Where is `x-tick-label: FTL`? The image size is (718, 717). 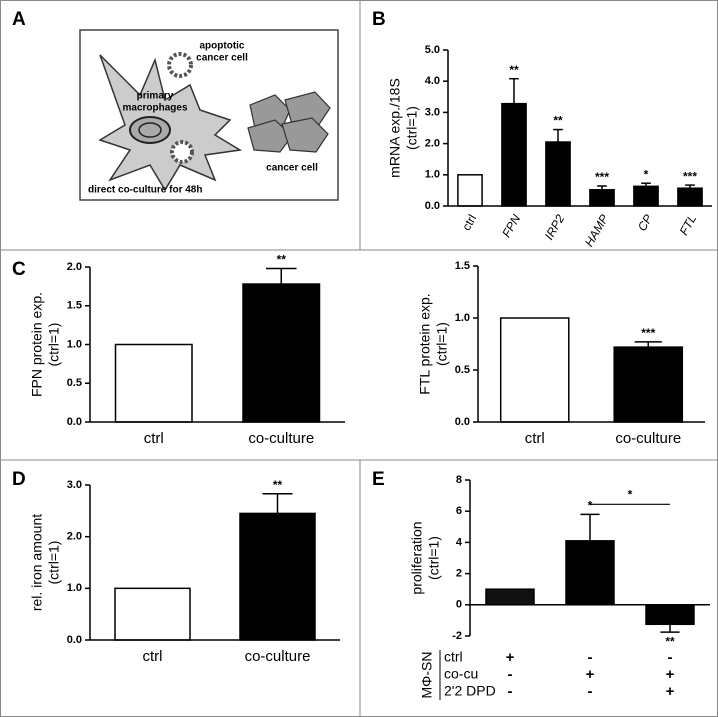 x-tick-label: FTL is located at coordinates (688, 224).